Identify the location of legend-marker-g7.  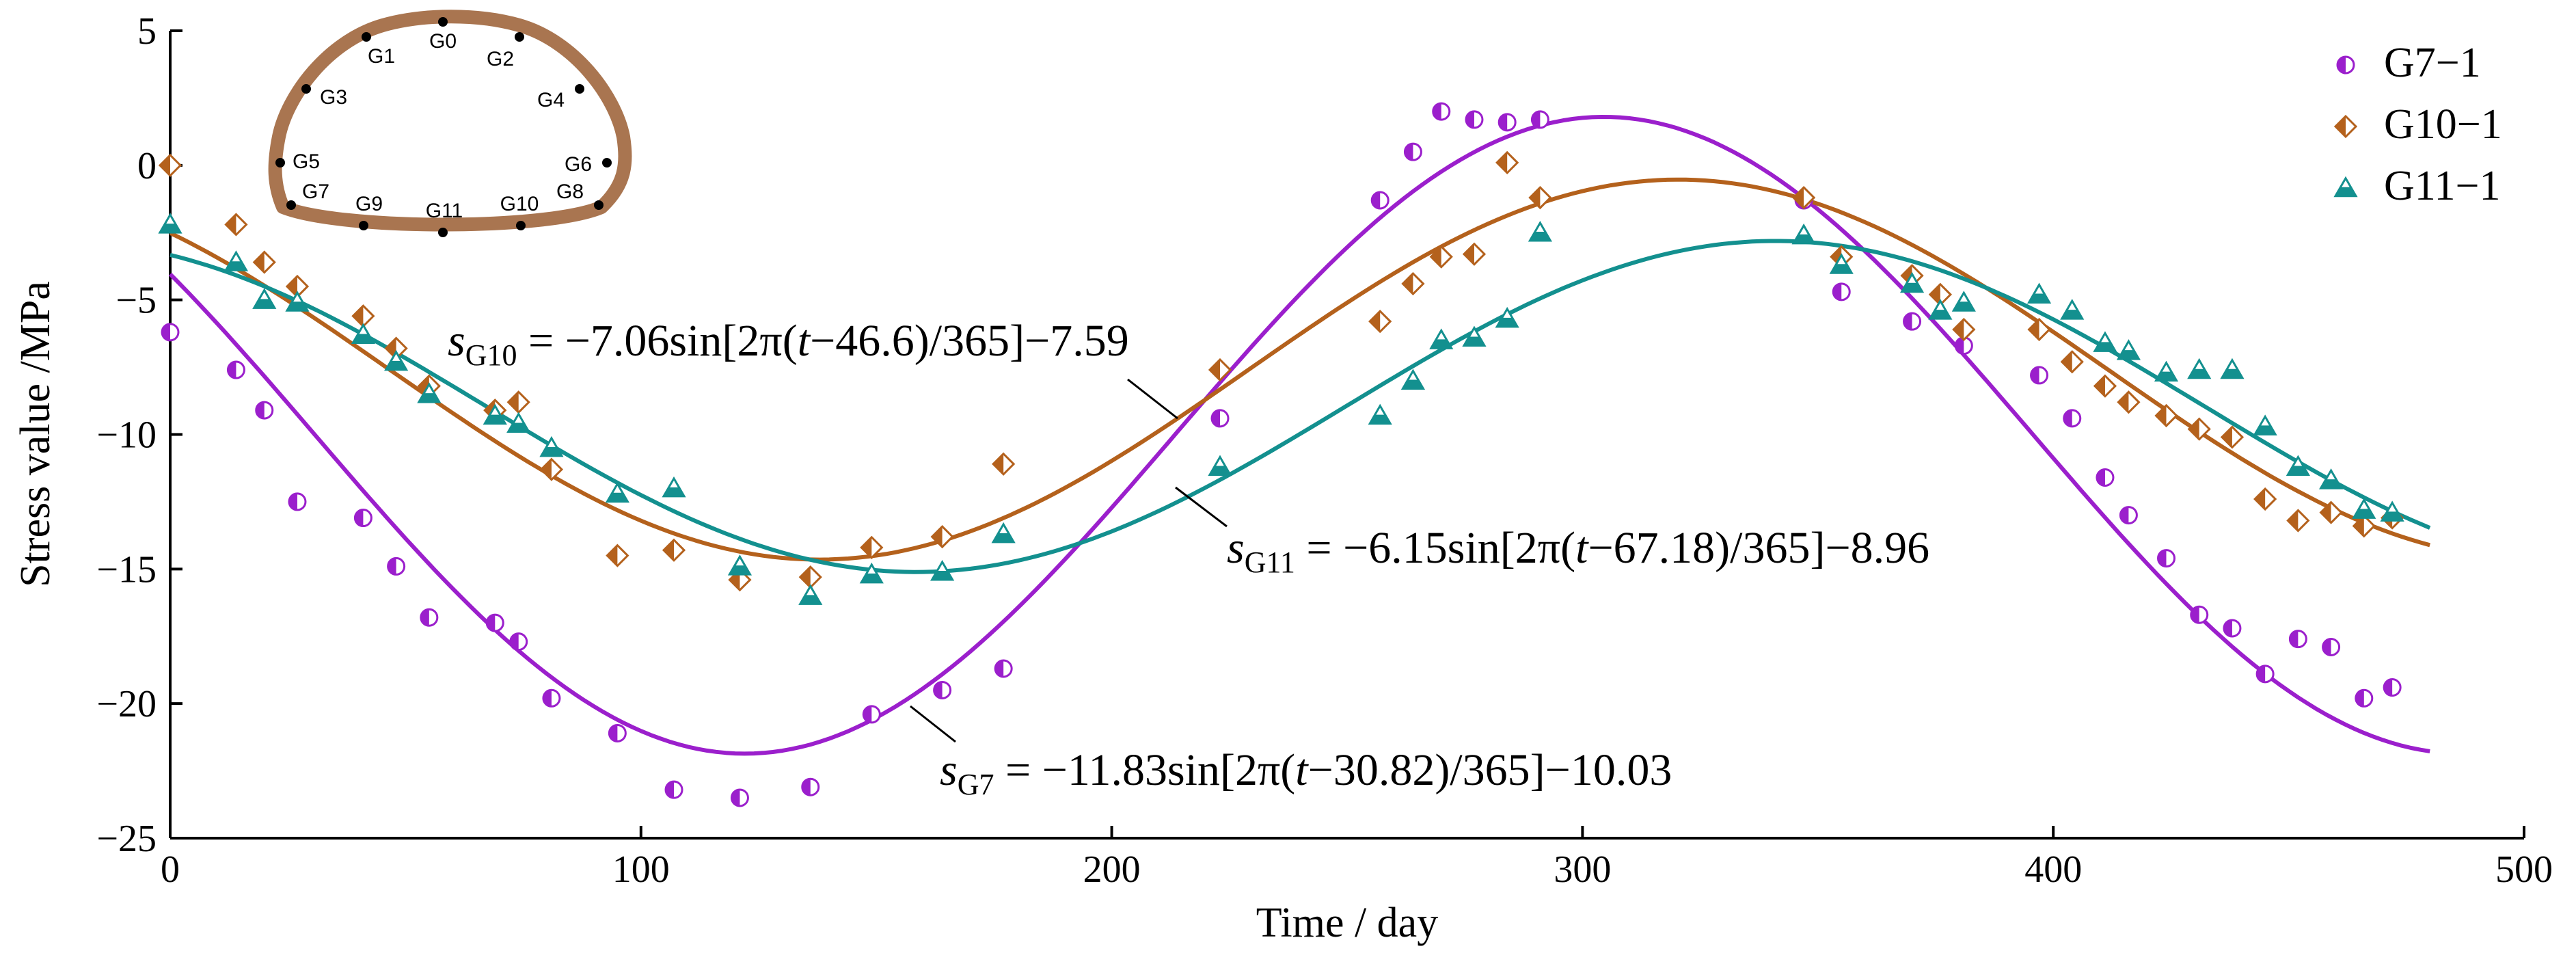
(2345, 65).